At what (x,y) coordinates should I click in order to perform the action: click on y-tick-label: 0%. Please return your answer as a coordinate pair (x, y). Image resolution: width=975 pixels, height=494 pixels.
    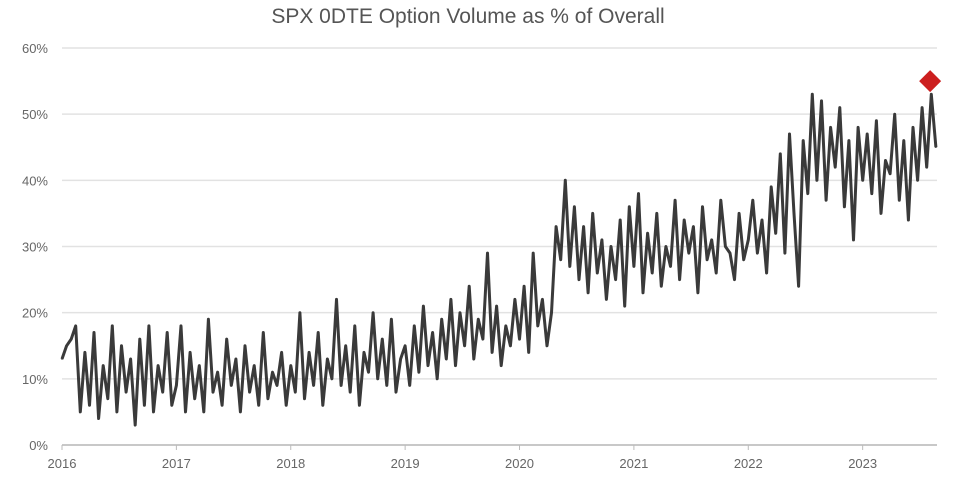
    Looking at the image, I should click on (38, 445).